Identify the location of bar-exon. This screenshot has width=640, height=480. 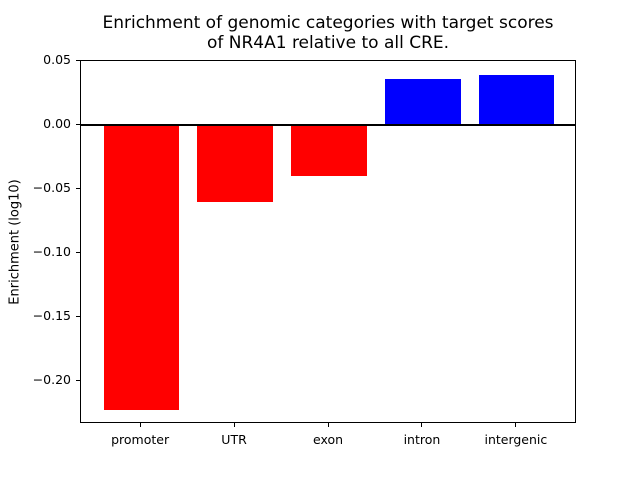
(329, 151).